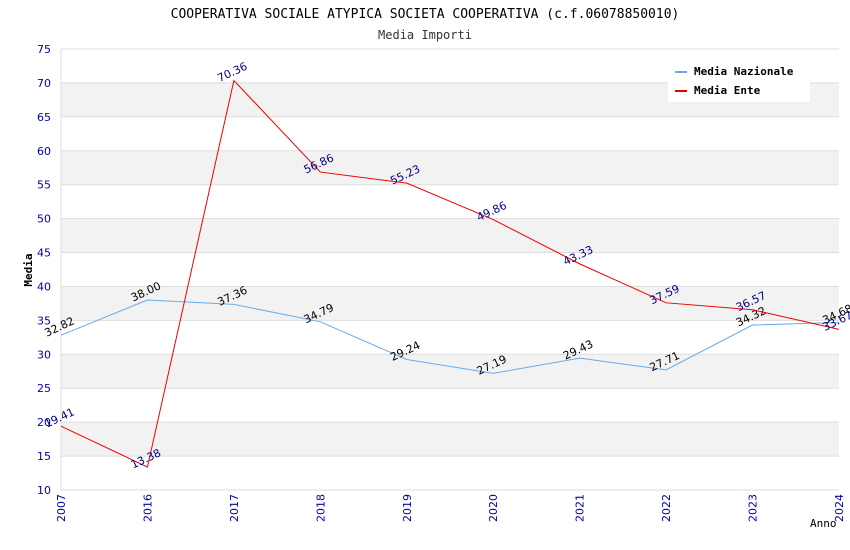  What do you see at coordinates (44, 422) in the screenshot?
I see `y-tick-label: 20` at bounding box center [44, 422].